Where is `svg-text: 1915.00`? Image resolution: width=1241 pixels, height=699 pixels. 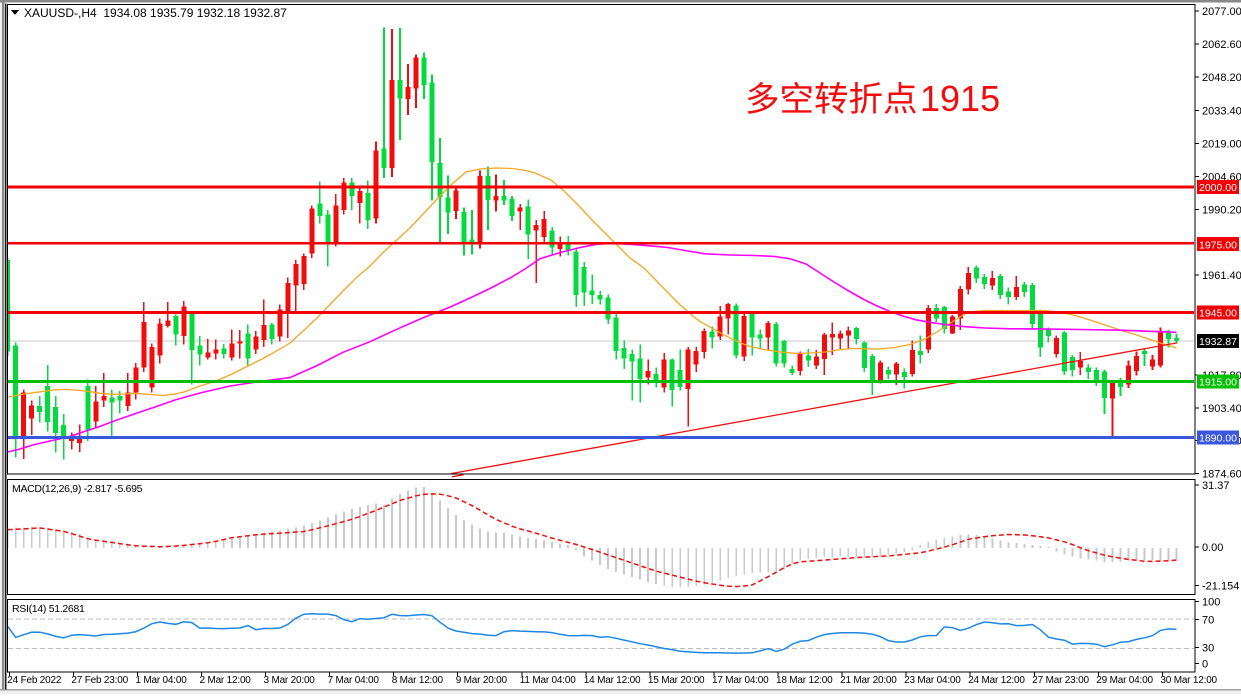 svg-text: 1915.00 is located at coordinates (1218, 383).